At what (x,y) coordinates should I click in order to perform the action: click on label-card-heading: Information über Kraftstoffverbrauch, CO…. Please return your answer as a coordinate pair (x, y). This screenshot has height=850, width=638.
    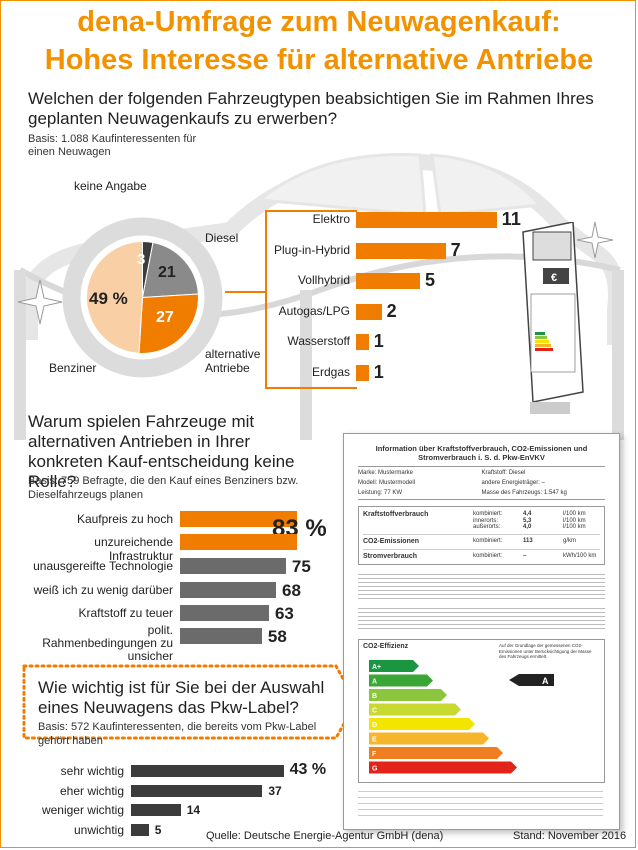
    Looking at the image, I should click on (481, 453).